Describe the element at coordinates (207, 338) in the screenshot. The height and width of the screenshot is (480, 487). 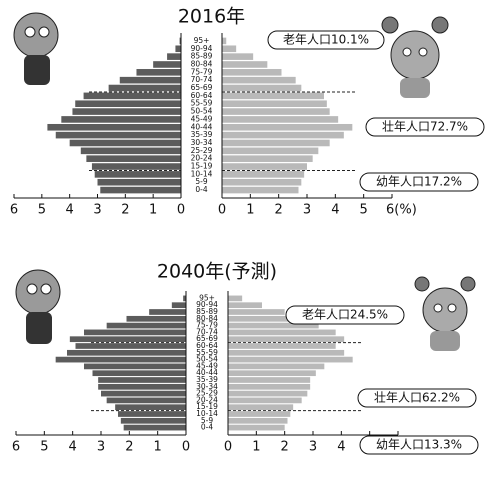
I see `age-label: 65-69` at that location.